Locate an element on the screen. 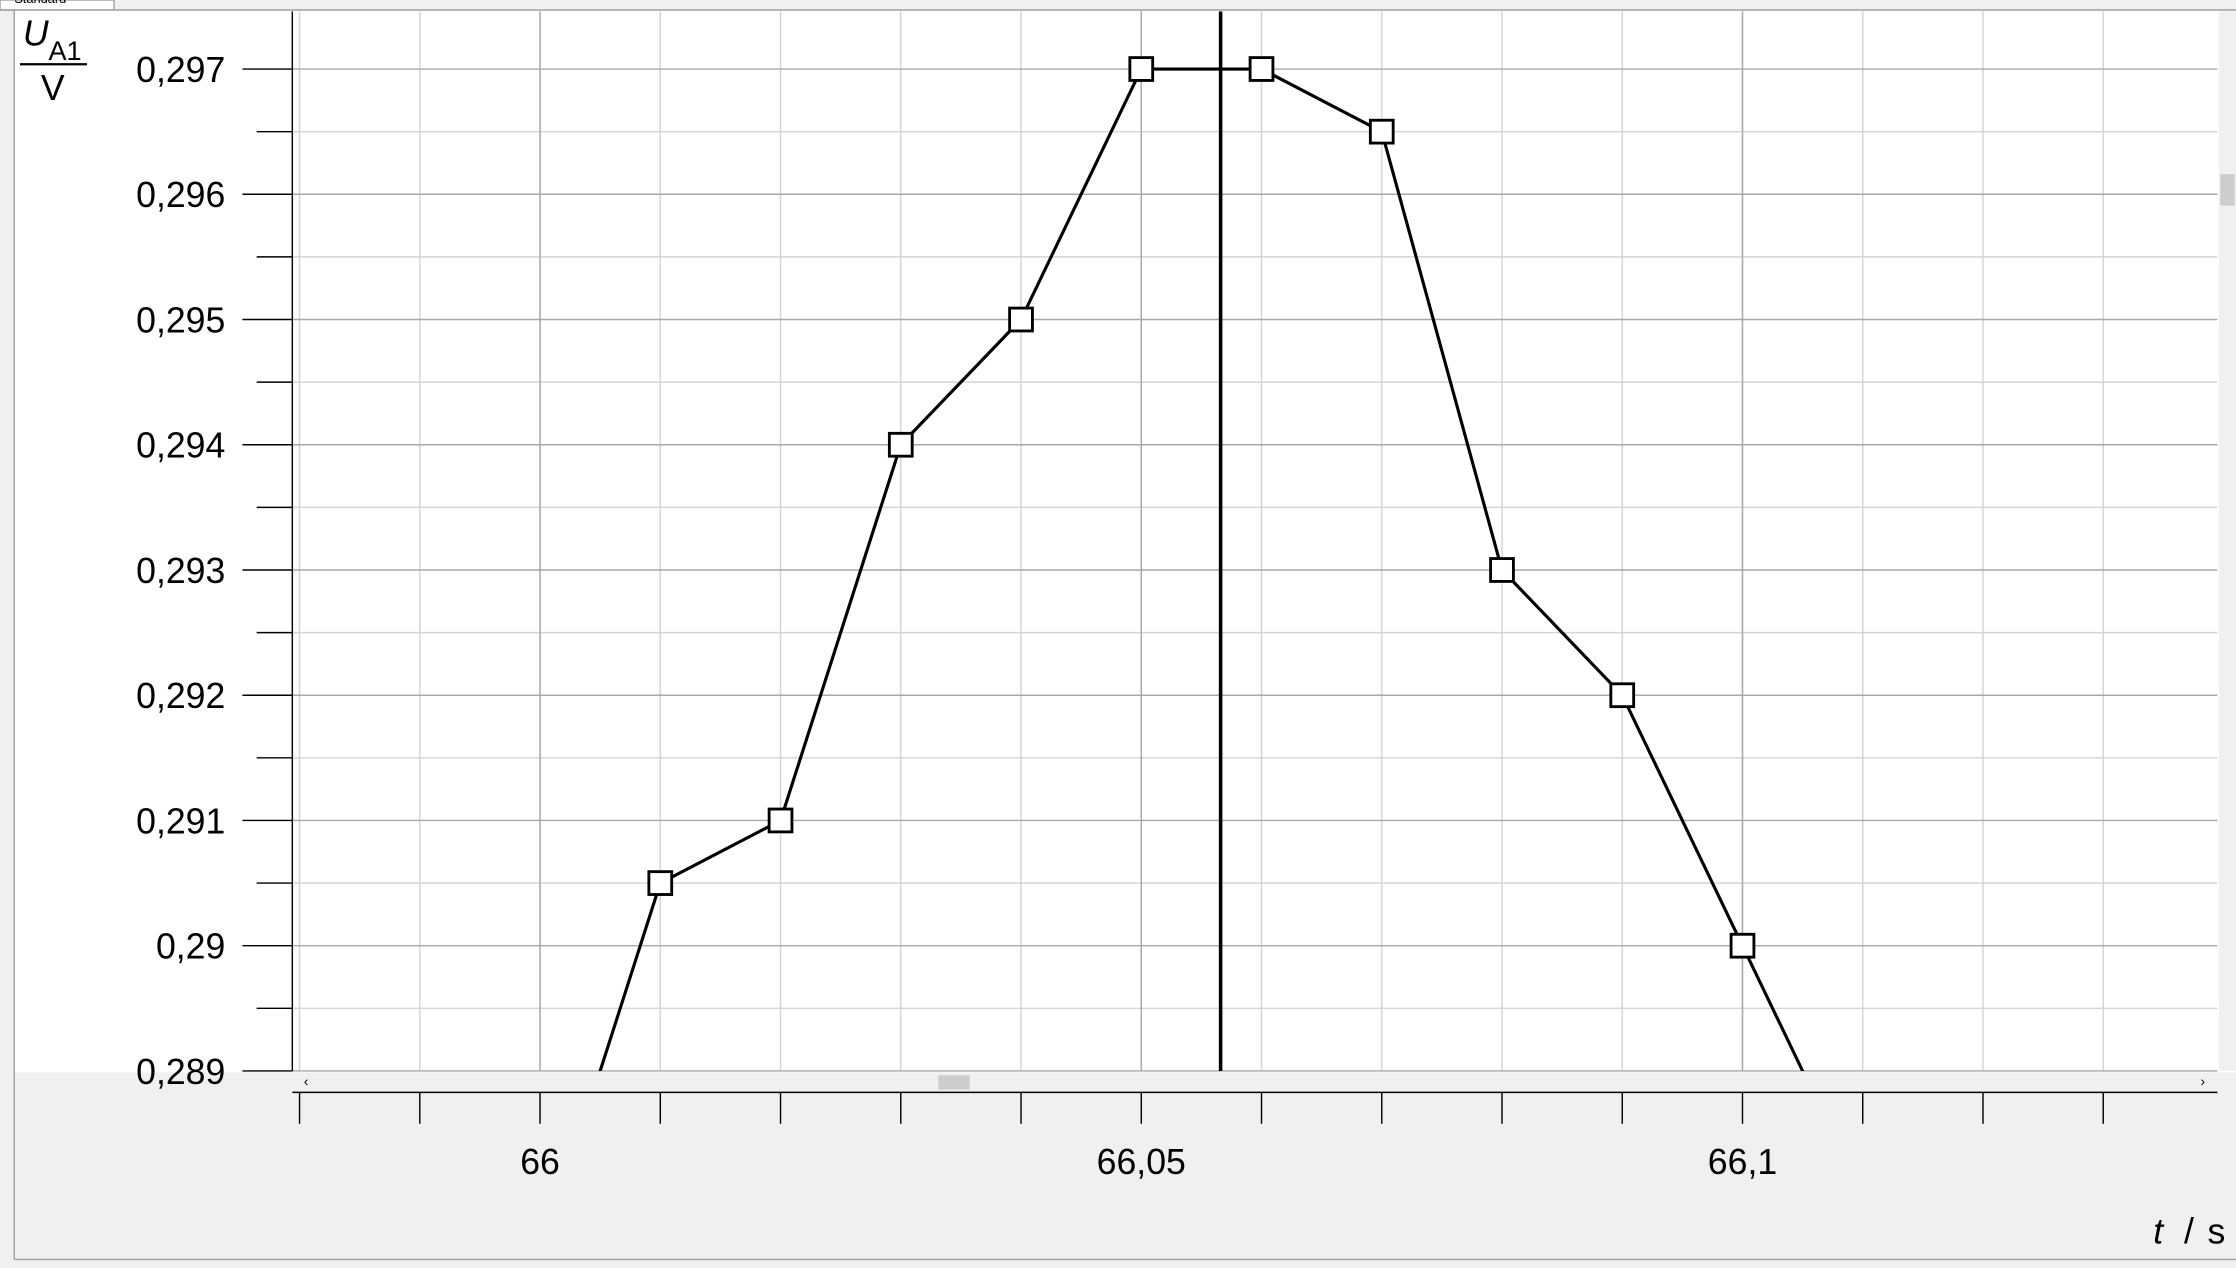 The width and height of the screenshot is (2236, 1268). y-tick-label: 0,289 is located at coordinates (180, 1072).